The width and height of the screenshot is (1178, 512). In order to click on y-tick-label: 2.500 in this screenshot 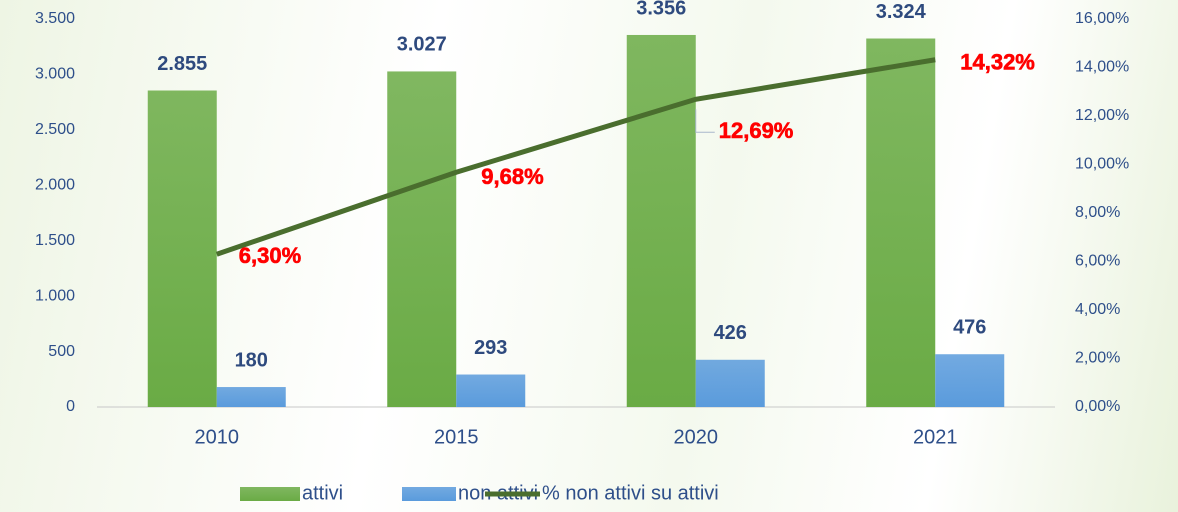, I will do `click(55, 129)`.